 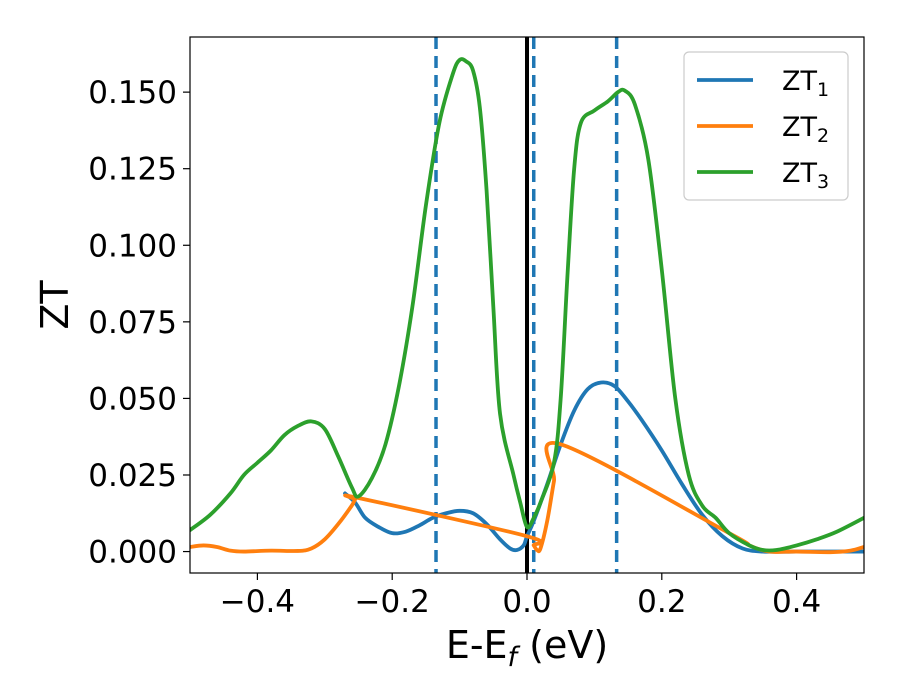 What do you see at coordinates (257, 602) in the screenshot?
I see `x-tick-label: −0.4` at bounding box center [257, 602].